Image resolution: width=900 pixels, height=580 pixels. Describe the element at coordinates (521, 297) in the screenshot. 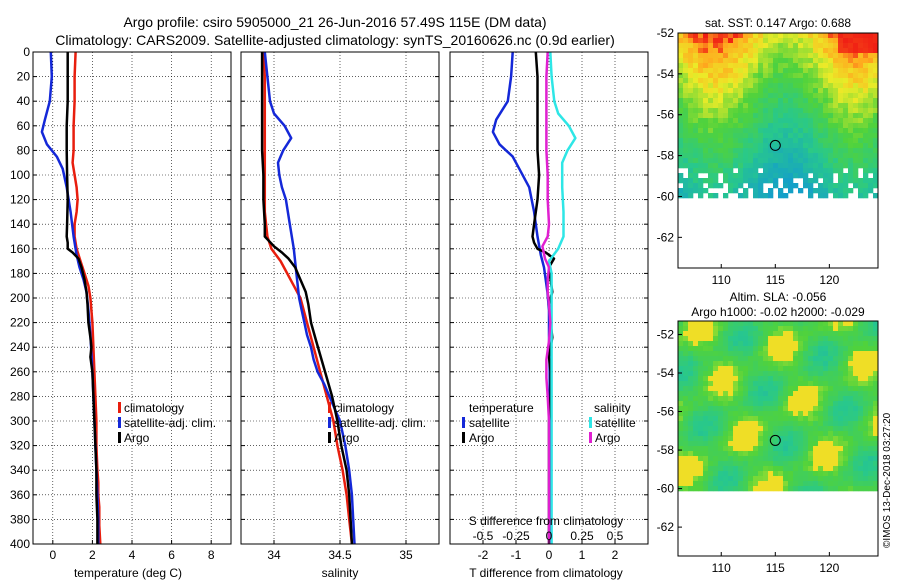

I see `series-line-temperature-satellite` at that location.